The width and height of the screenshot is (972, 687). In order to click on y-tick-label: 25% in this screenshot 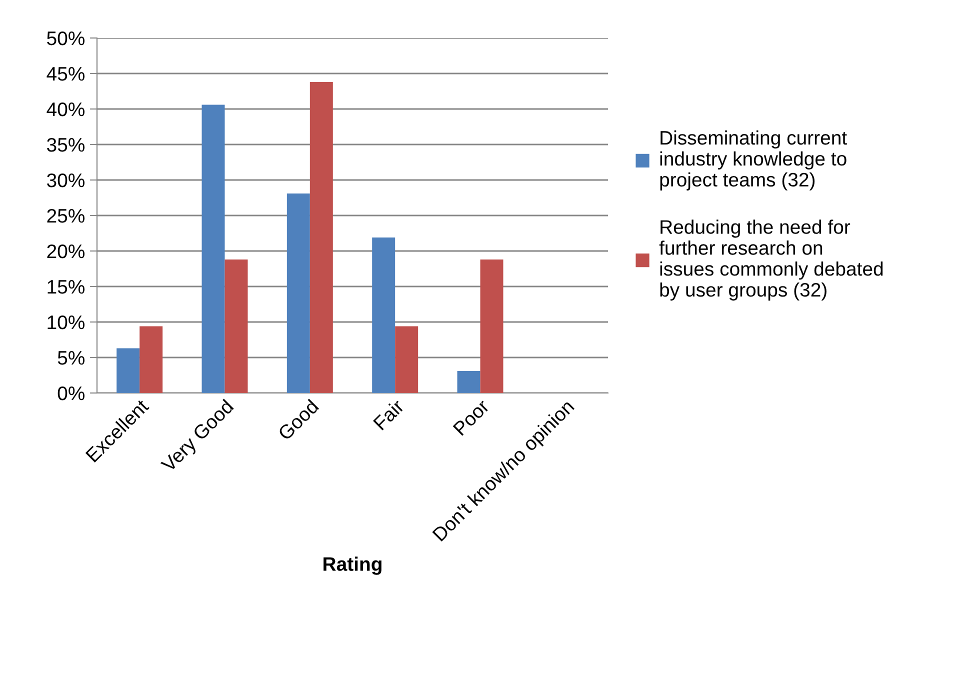, I will do `click(66, 215)`.